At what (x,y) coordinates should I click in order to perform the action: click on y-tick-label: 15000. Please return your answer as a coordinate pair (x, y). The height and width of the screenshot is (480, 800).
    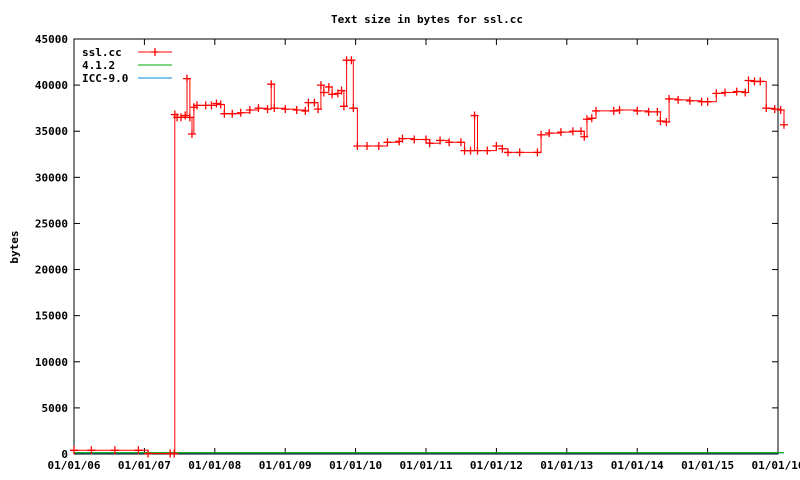
    Looking at the image, I should click on (51, 316).